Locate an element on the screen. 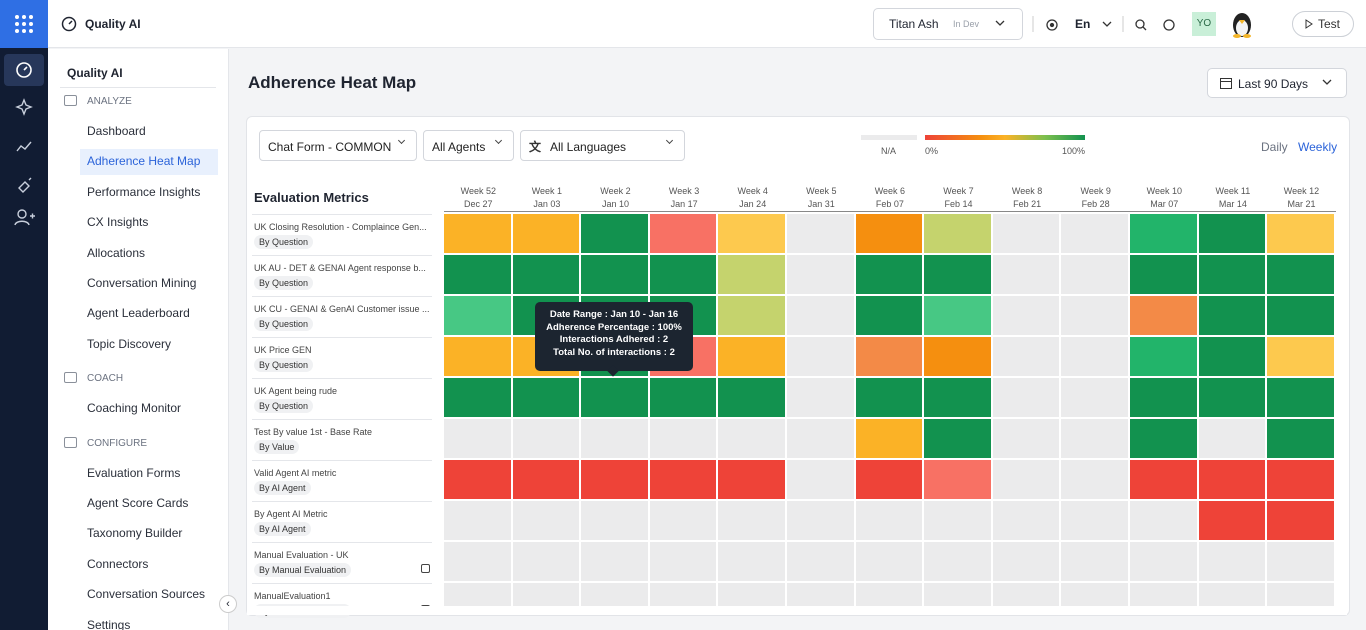 This screenshot has width=1366, height=630. menu-item: Allocations is located at coordinates (116, 252).